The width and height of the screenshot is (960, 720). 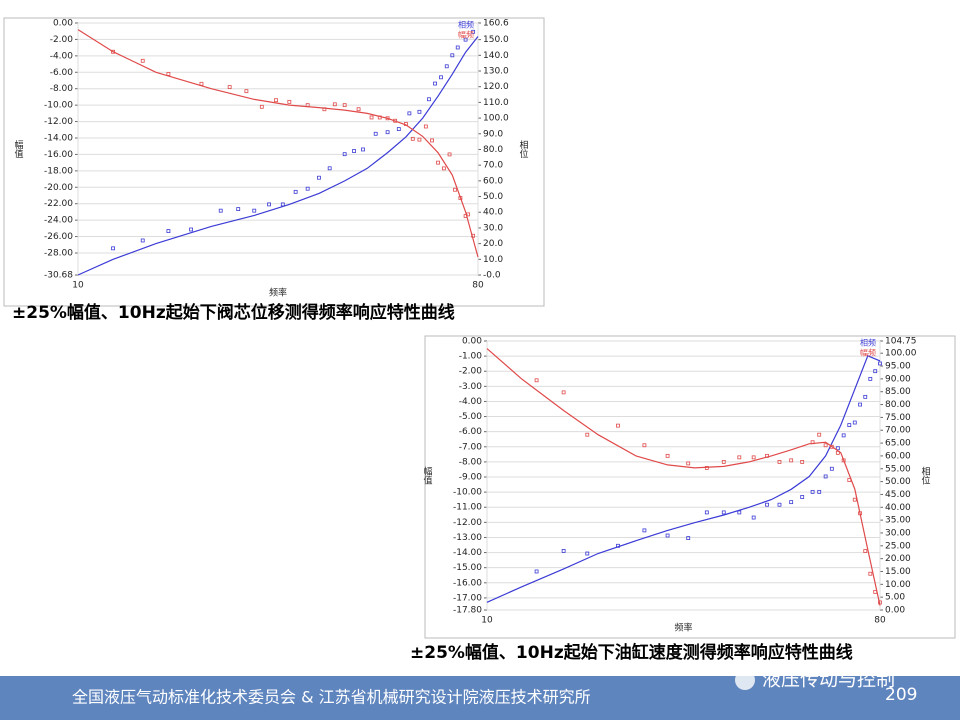 What do you see at coordinates (471, 432) in the screenshot?
I see `y-tick-label: -6.00` at bounding box center [471, 432].